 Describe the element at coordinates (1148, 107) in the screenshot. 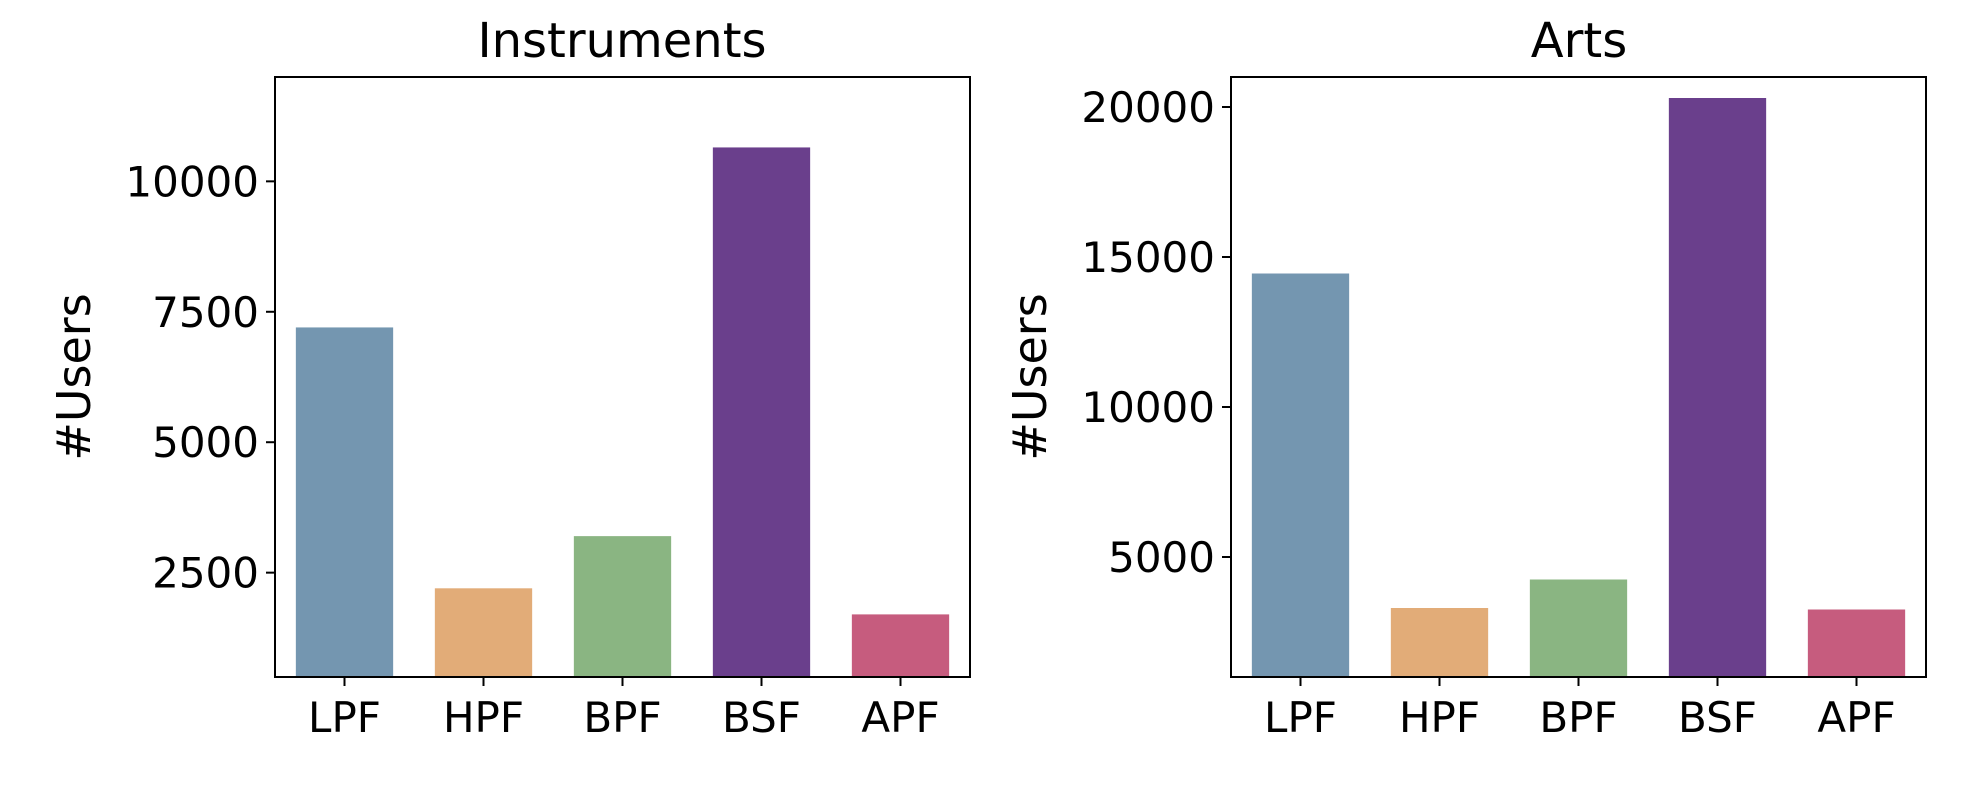

I see `y-tick-label: 20000` at that location.